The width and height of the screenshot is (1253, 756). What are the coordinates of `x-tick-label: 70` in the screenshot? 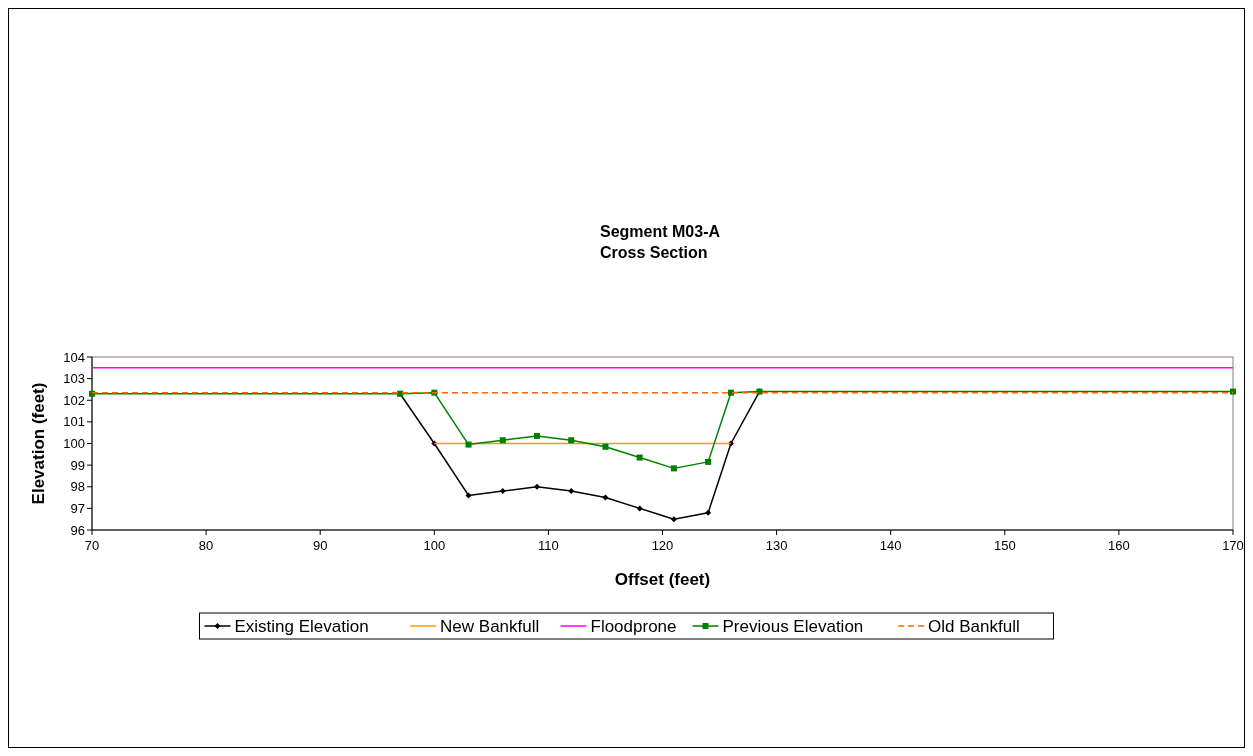 It's located at (92, 545).